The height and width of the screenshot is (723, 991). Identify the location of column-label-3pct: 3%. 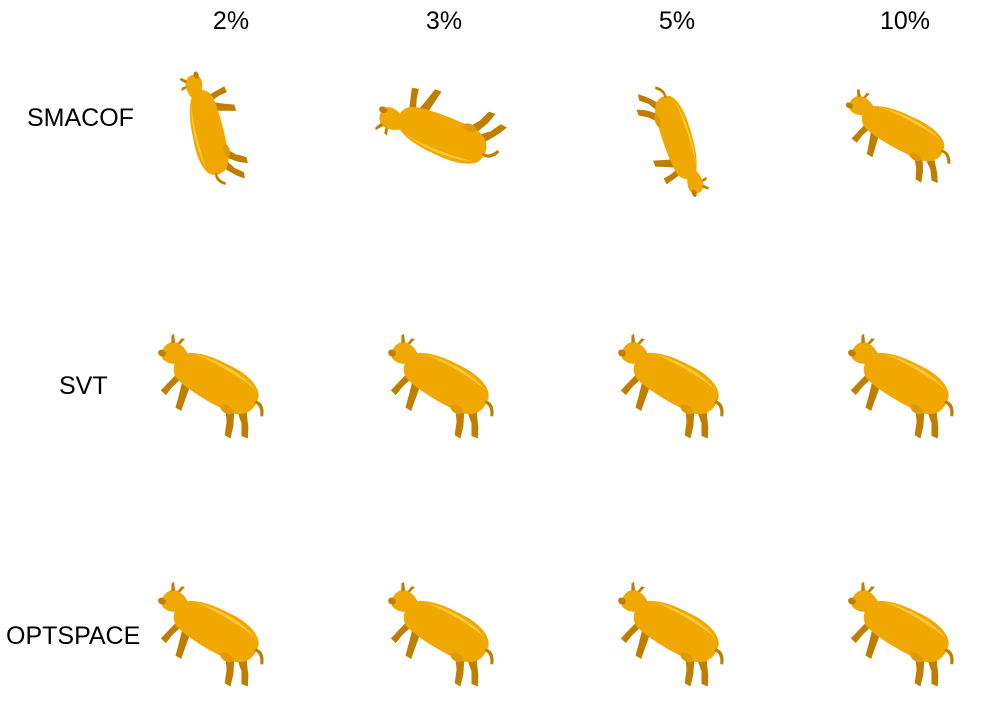
(444, 21).